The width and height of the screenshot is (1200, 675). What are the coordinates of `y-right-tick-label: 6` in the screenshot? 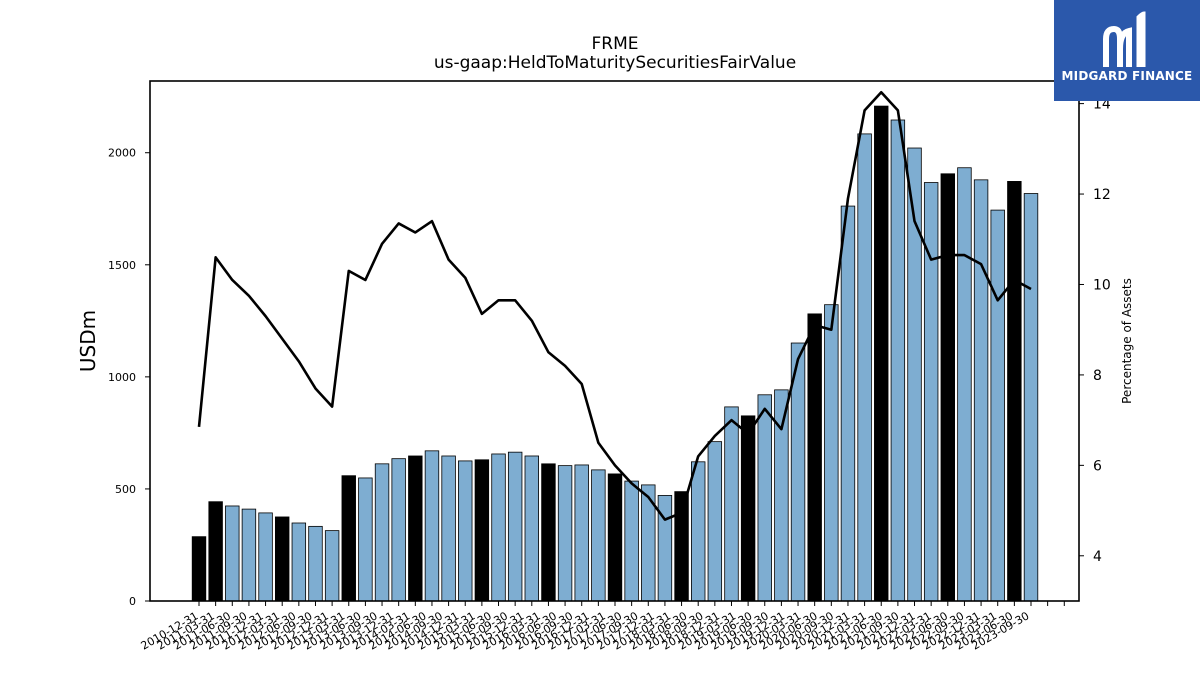 It's located at (1097, 466).